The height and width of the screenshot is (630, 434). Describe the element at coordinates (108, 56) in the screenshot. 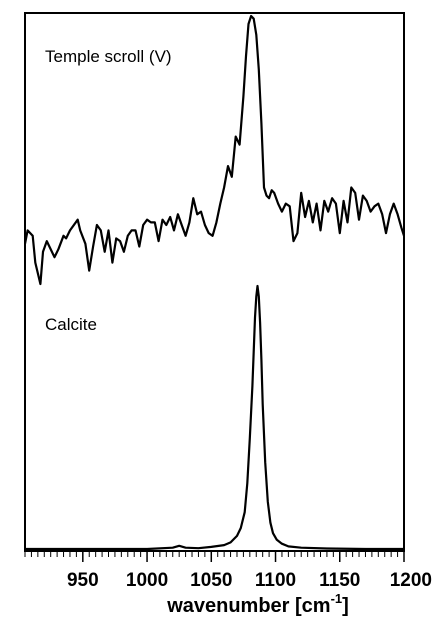

I see `series-label-1: Temple scroll (V)` at that location.